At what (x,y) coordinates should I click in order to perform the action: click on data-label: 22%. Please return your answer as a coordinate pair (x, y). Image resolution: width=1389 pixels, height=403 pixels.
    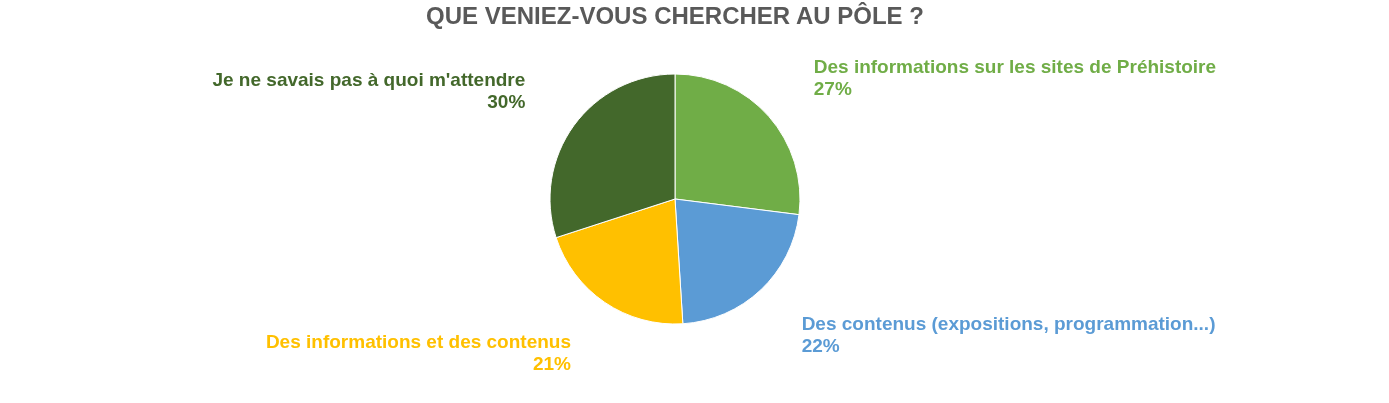
    Looking at the image, I should click on (820, 345).